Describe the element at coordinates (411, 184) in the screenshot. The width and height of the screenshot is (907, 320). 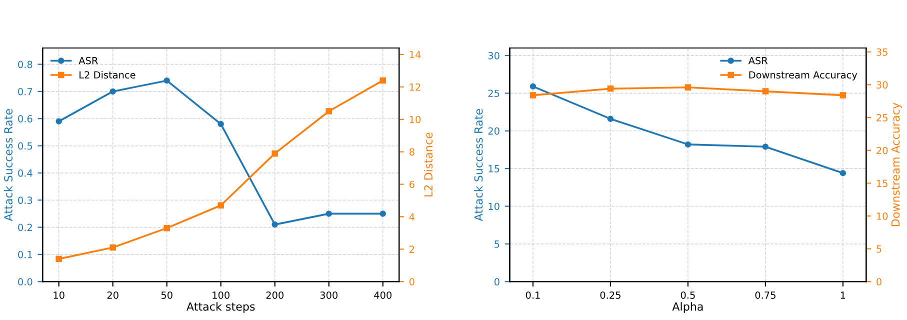
I see `y2-tick-label: 6` at that location.